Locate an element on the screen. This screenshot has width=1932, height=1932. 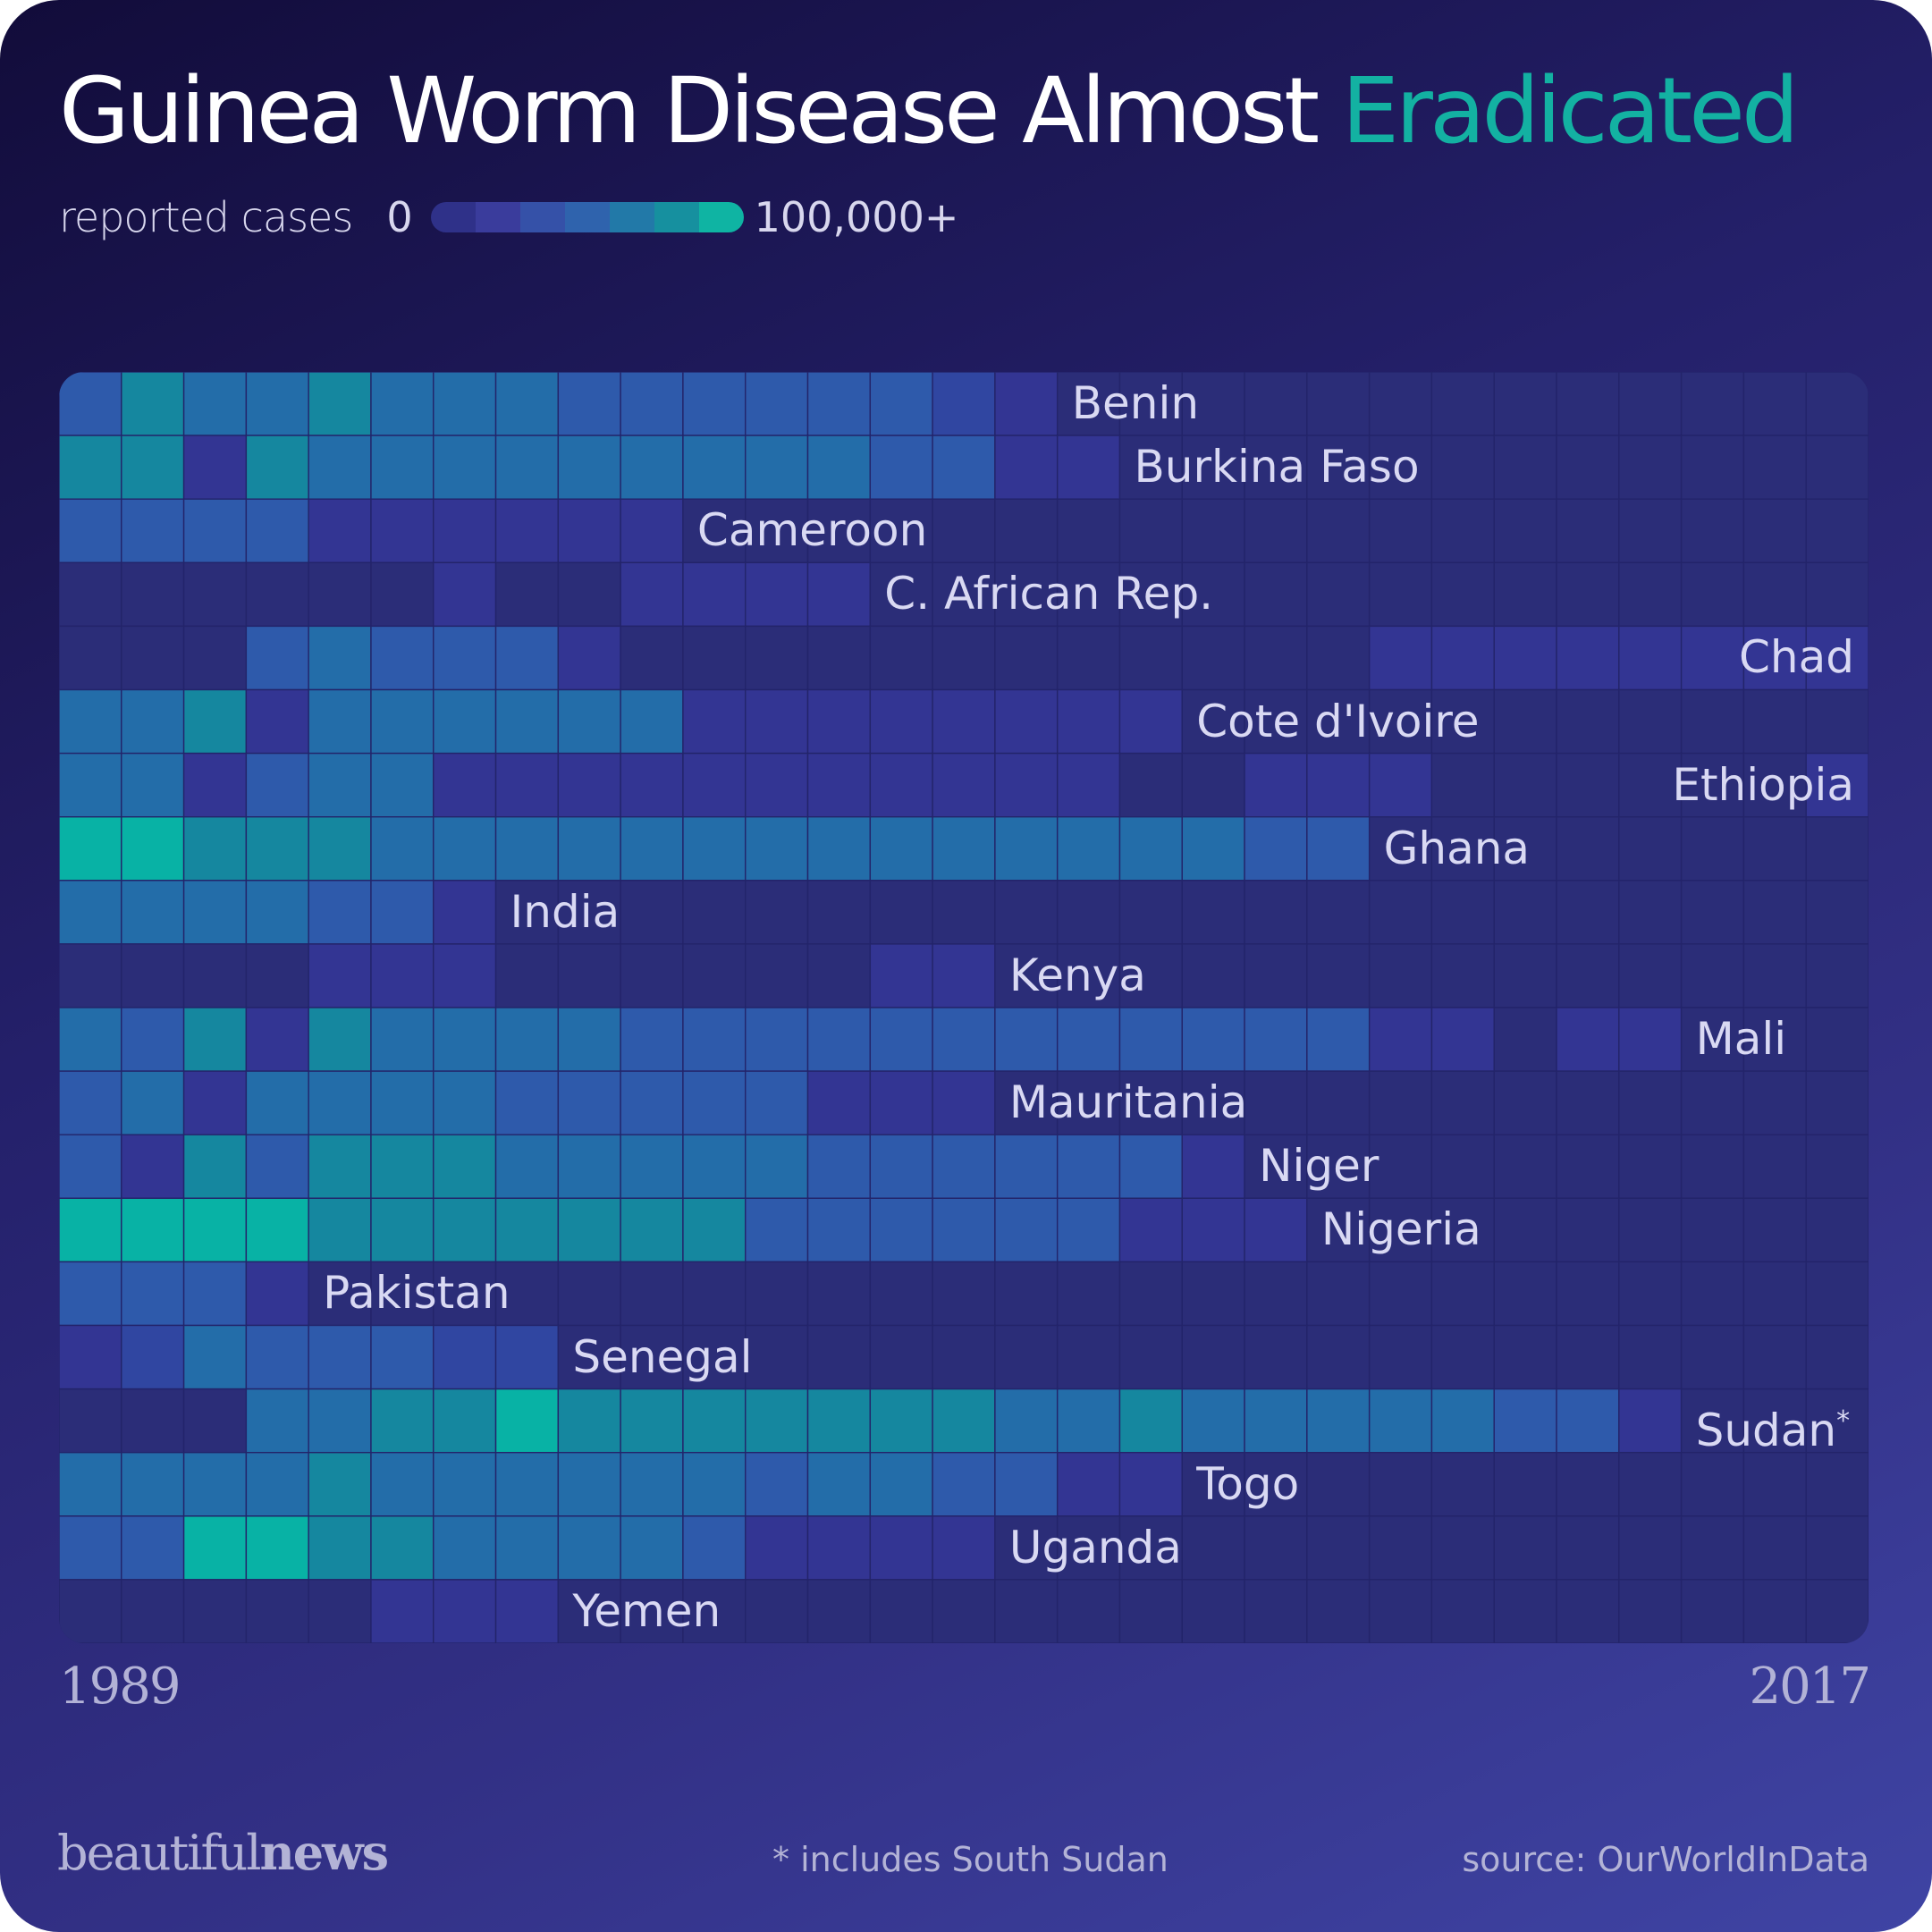
row-label-text: Kenya is located at coordinates (1077, 975).